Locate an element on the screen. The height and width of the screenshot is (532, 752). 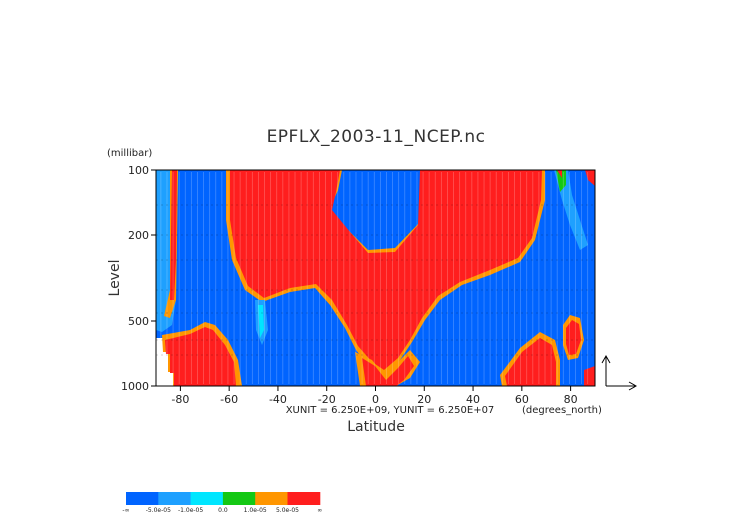
x-tick-label: 0 is located at coordinates (375, 399).